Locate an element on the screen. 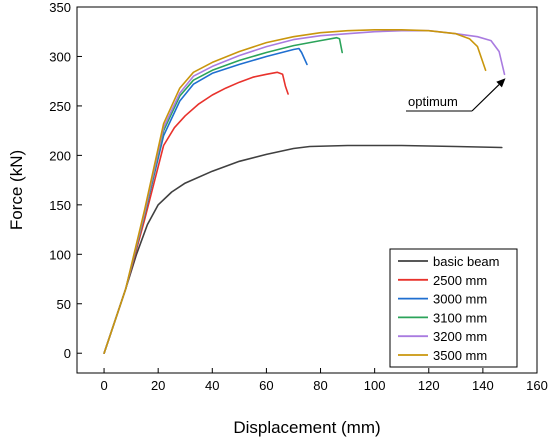 The width and height of the screenshot is (550, 442). x-tick-label: 0 is located at coordinates (103, 385).